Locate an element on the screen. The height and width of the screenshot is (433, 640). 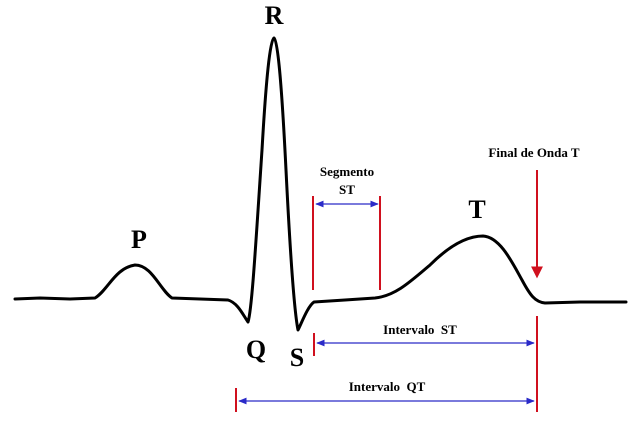
end-of-t-wave-label: Final de Onda T is located at coordinates (533, 152).